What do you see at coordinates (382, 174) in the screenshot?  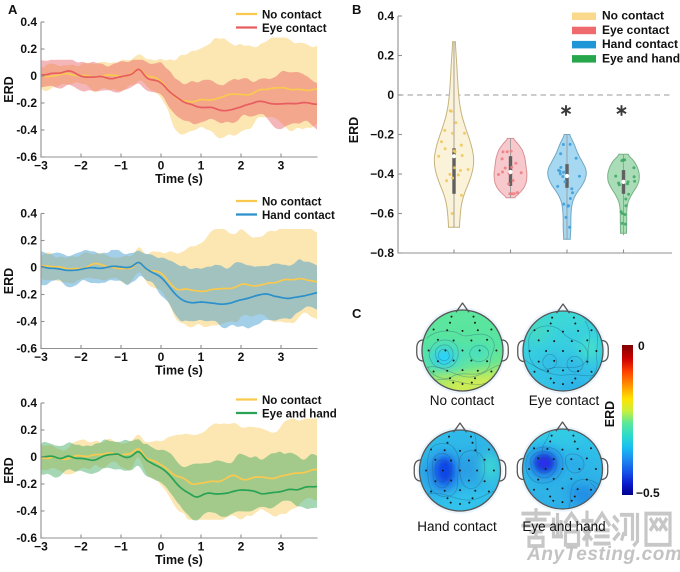 I see `svg-text: −0.4` at bounding box center [382, 174].